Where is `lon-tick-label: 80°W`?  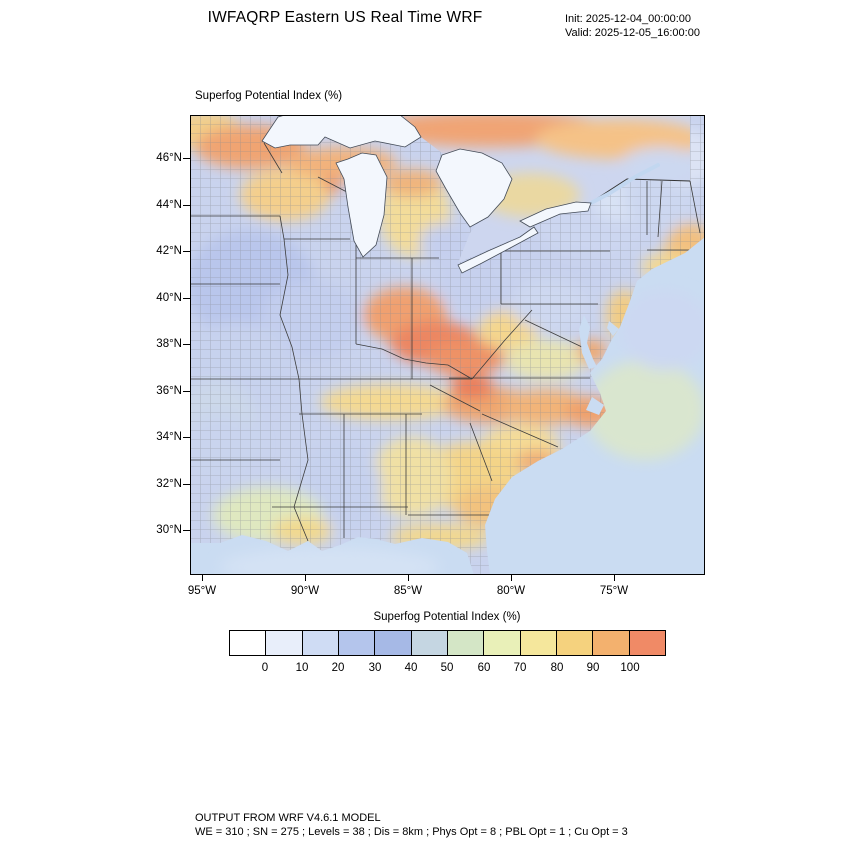 lon-tick-label: 80°W is located at coordinates (511, 591).